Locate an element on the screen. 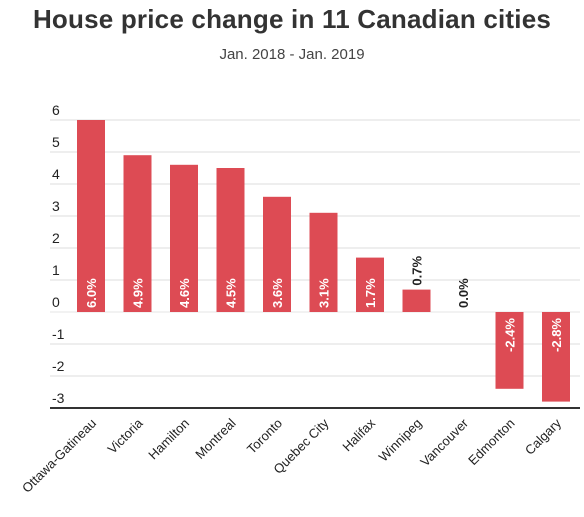 This screenshot has height=517, width=584. y-tick-label: 6 is located at coordinates (56, 110).